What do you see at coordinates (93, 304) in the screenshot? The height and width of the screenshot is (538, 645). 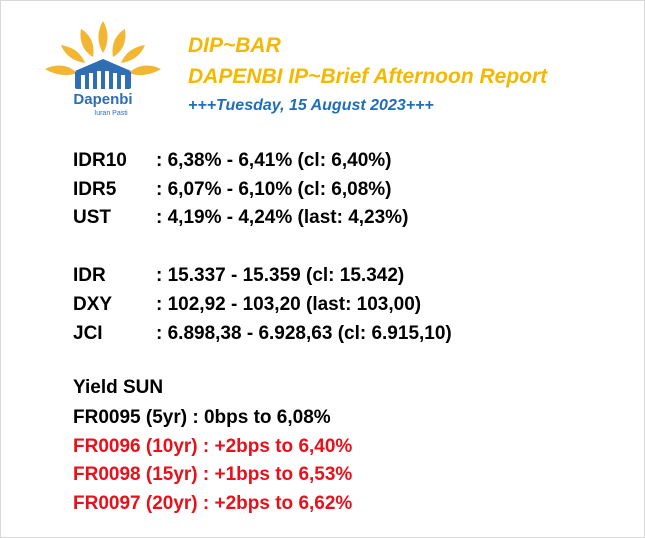 I see `row-label: DXY` at bounding box center [93, 304].